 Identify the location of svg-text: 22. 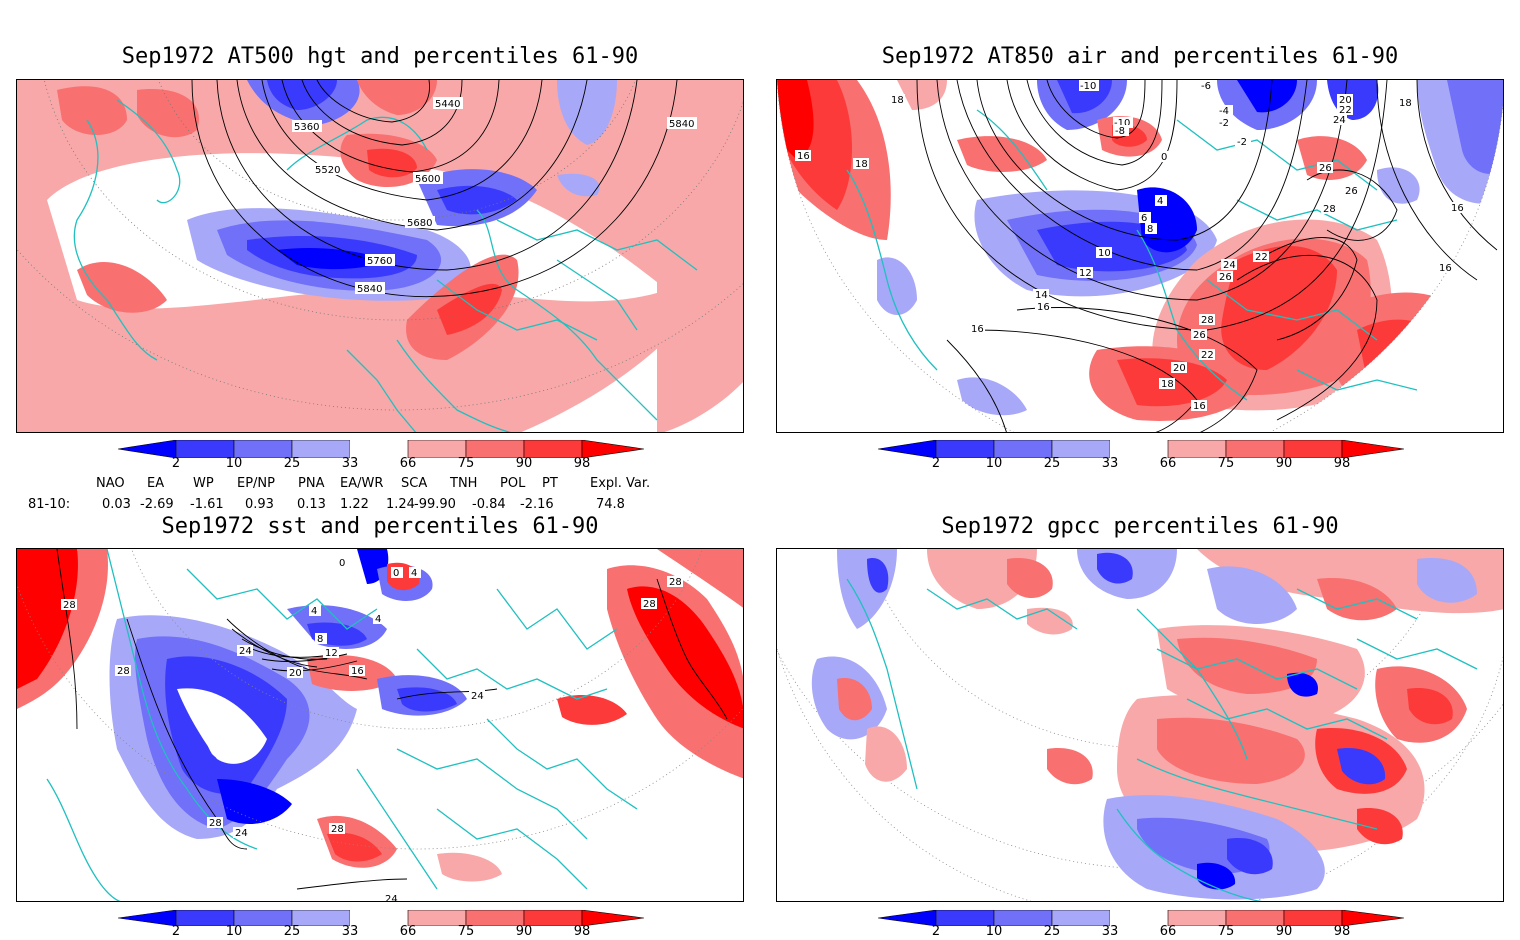
(1345, 110).